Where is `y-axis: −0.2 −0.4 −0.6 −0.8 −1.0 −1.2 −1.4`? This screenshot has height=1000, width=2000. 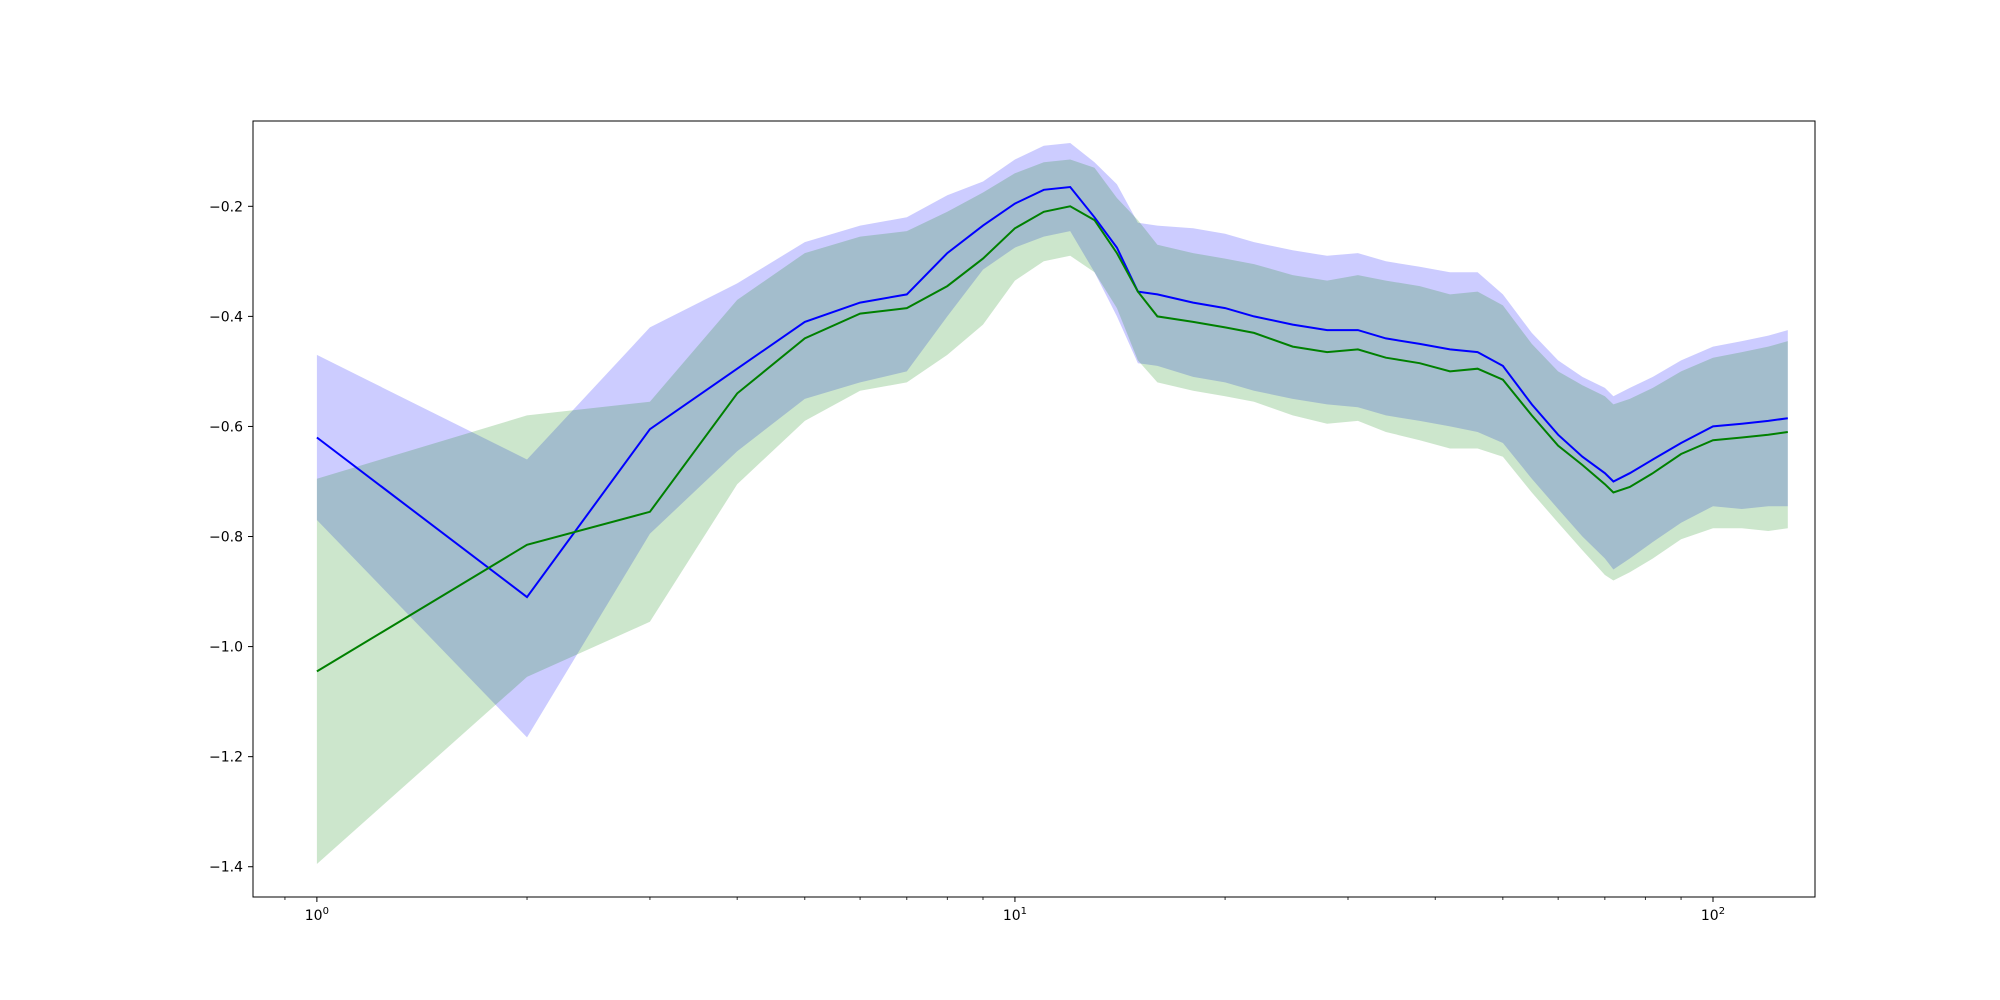
y-axis: −0.2 −0.4 −0.6 −0.8 −1.0 −1.2 −1.4 is located at coordinates (231, 537).